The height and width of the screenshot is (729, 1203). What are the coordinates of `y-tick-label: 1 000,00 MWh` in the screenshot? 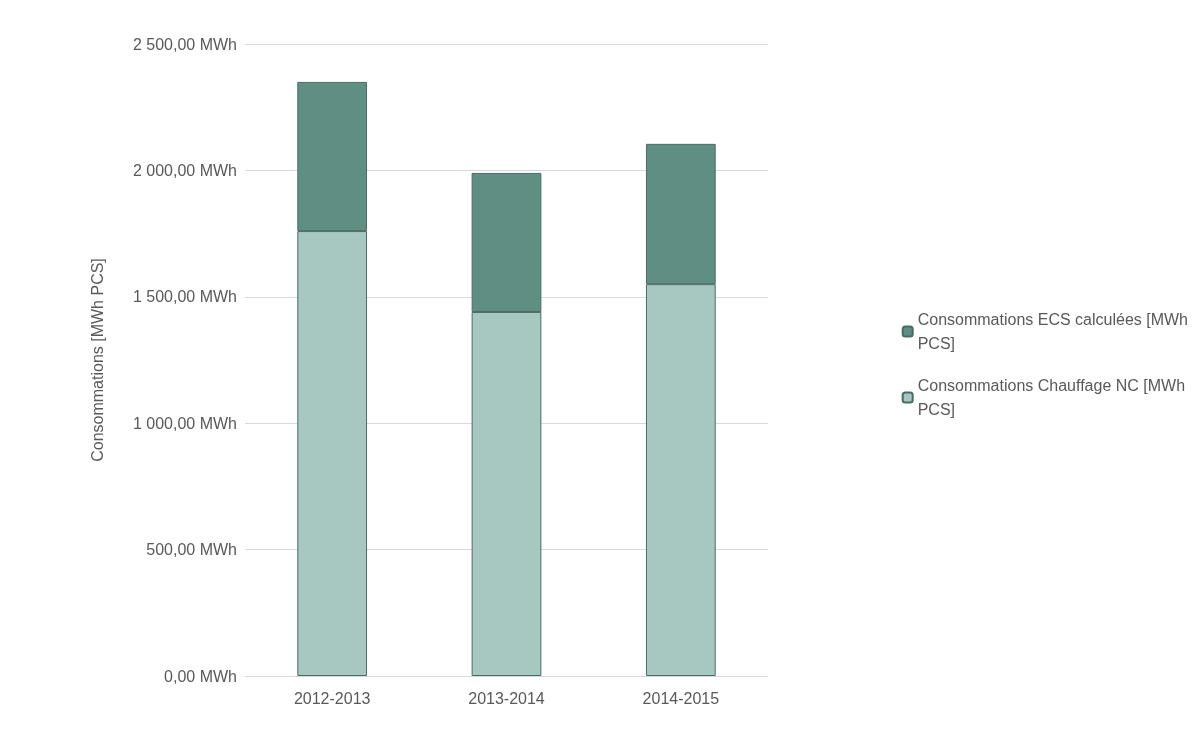 It's located at (184, 423).